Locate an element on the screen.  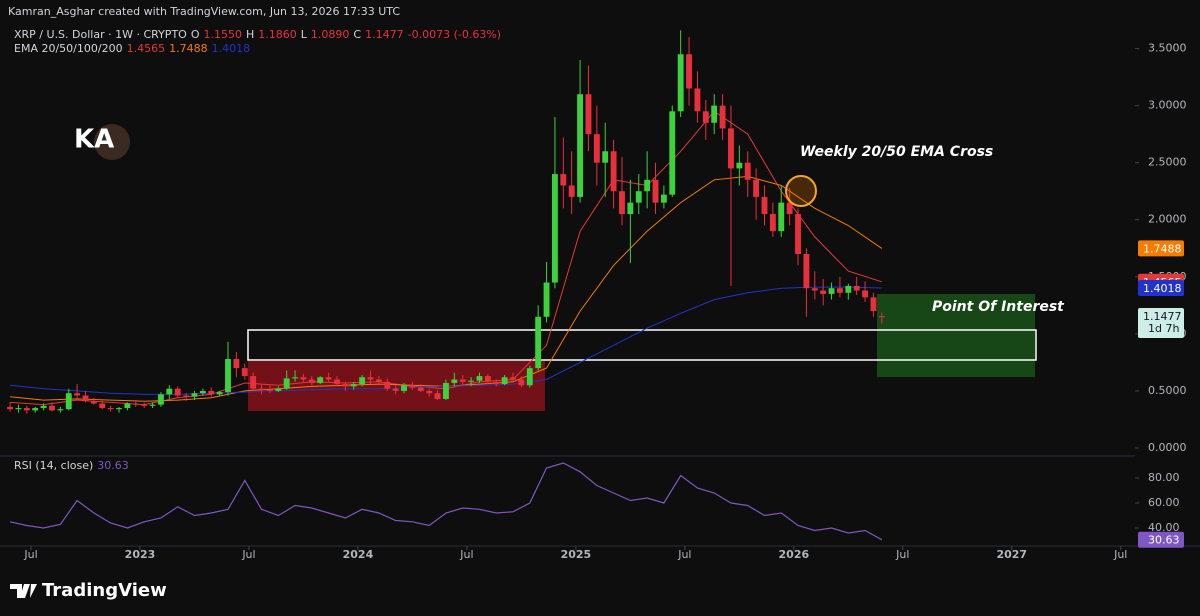
poi-zone is located at coordinates (956, 335).